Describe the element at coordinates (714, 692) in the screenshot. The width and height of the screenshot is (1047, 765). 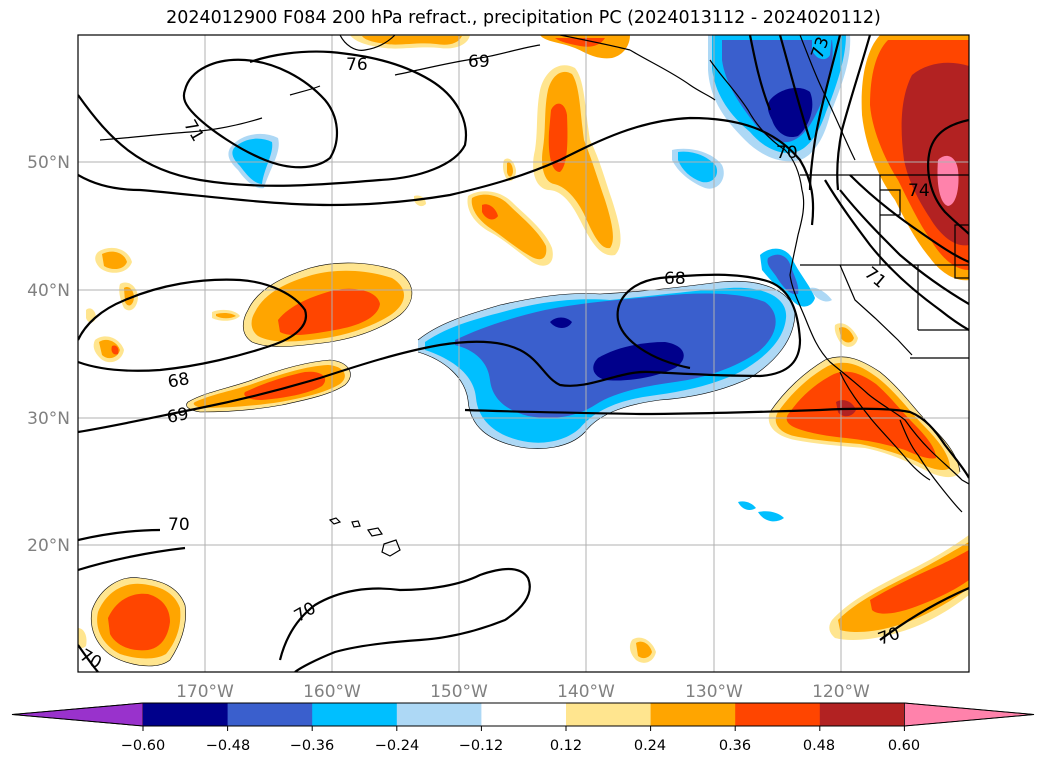
I see `lon-label-130w: 130°W` at that location.